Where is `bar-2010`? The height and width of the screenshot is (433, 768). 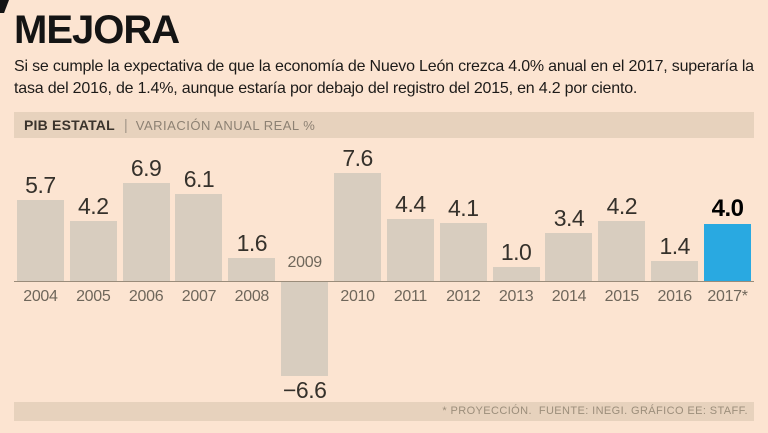
bar-2010 is located at coordinates (358, 227).